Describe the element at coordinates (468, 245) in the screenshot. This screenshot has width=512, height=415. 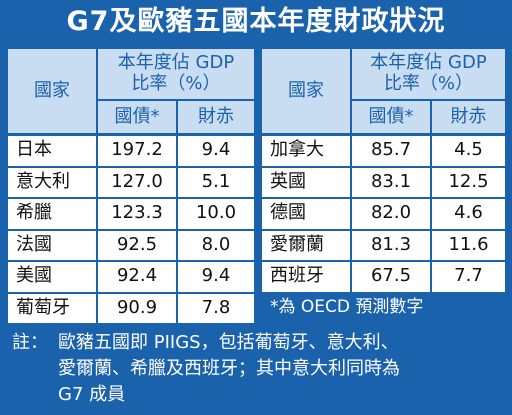
I see `deficit-cell: 11.6` at that location.